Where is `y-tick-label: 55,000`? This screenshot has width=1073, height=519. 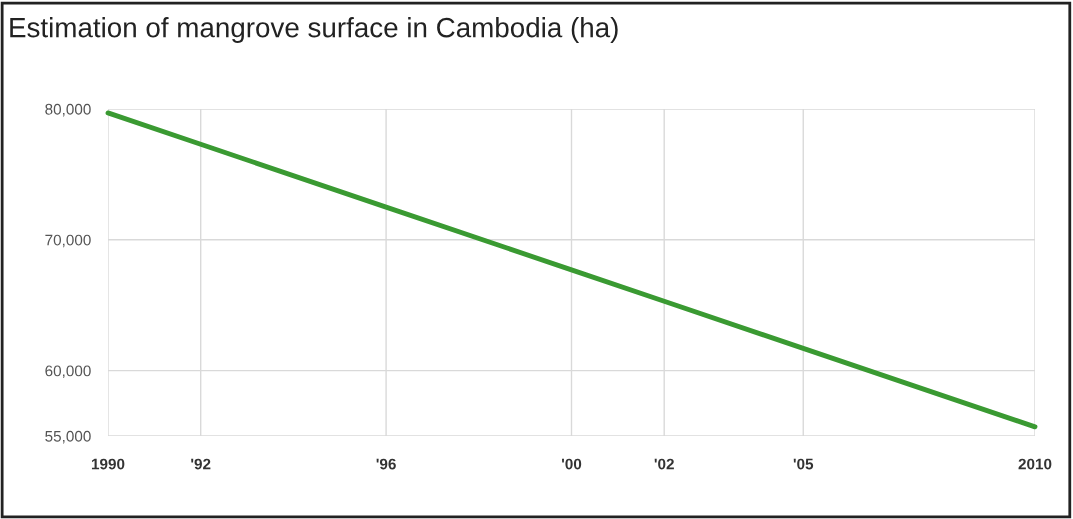
y-tick-label: 55,000 is located at coordinates (68, 437).